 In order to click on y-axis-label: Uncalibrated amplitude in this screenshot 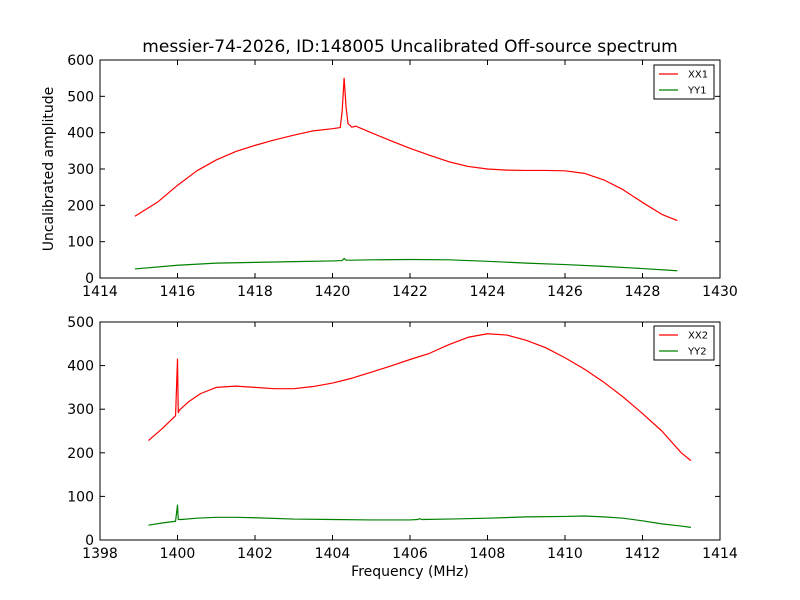, I will do `click(49, 169)`.